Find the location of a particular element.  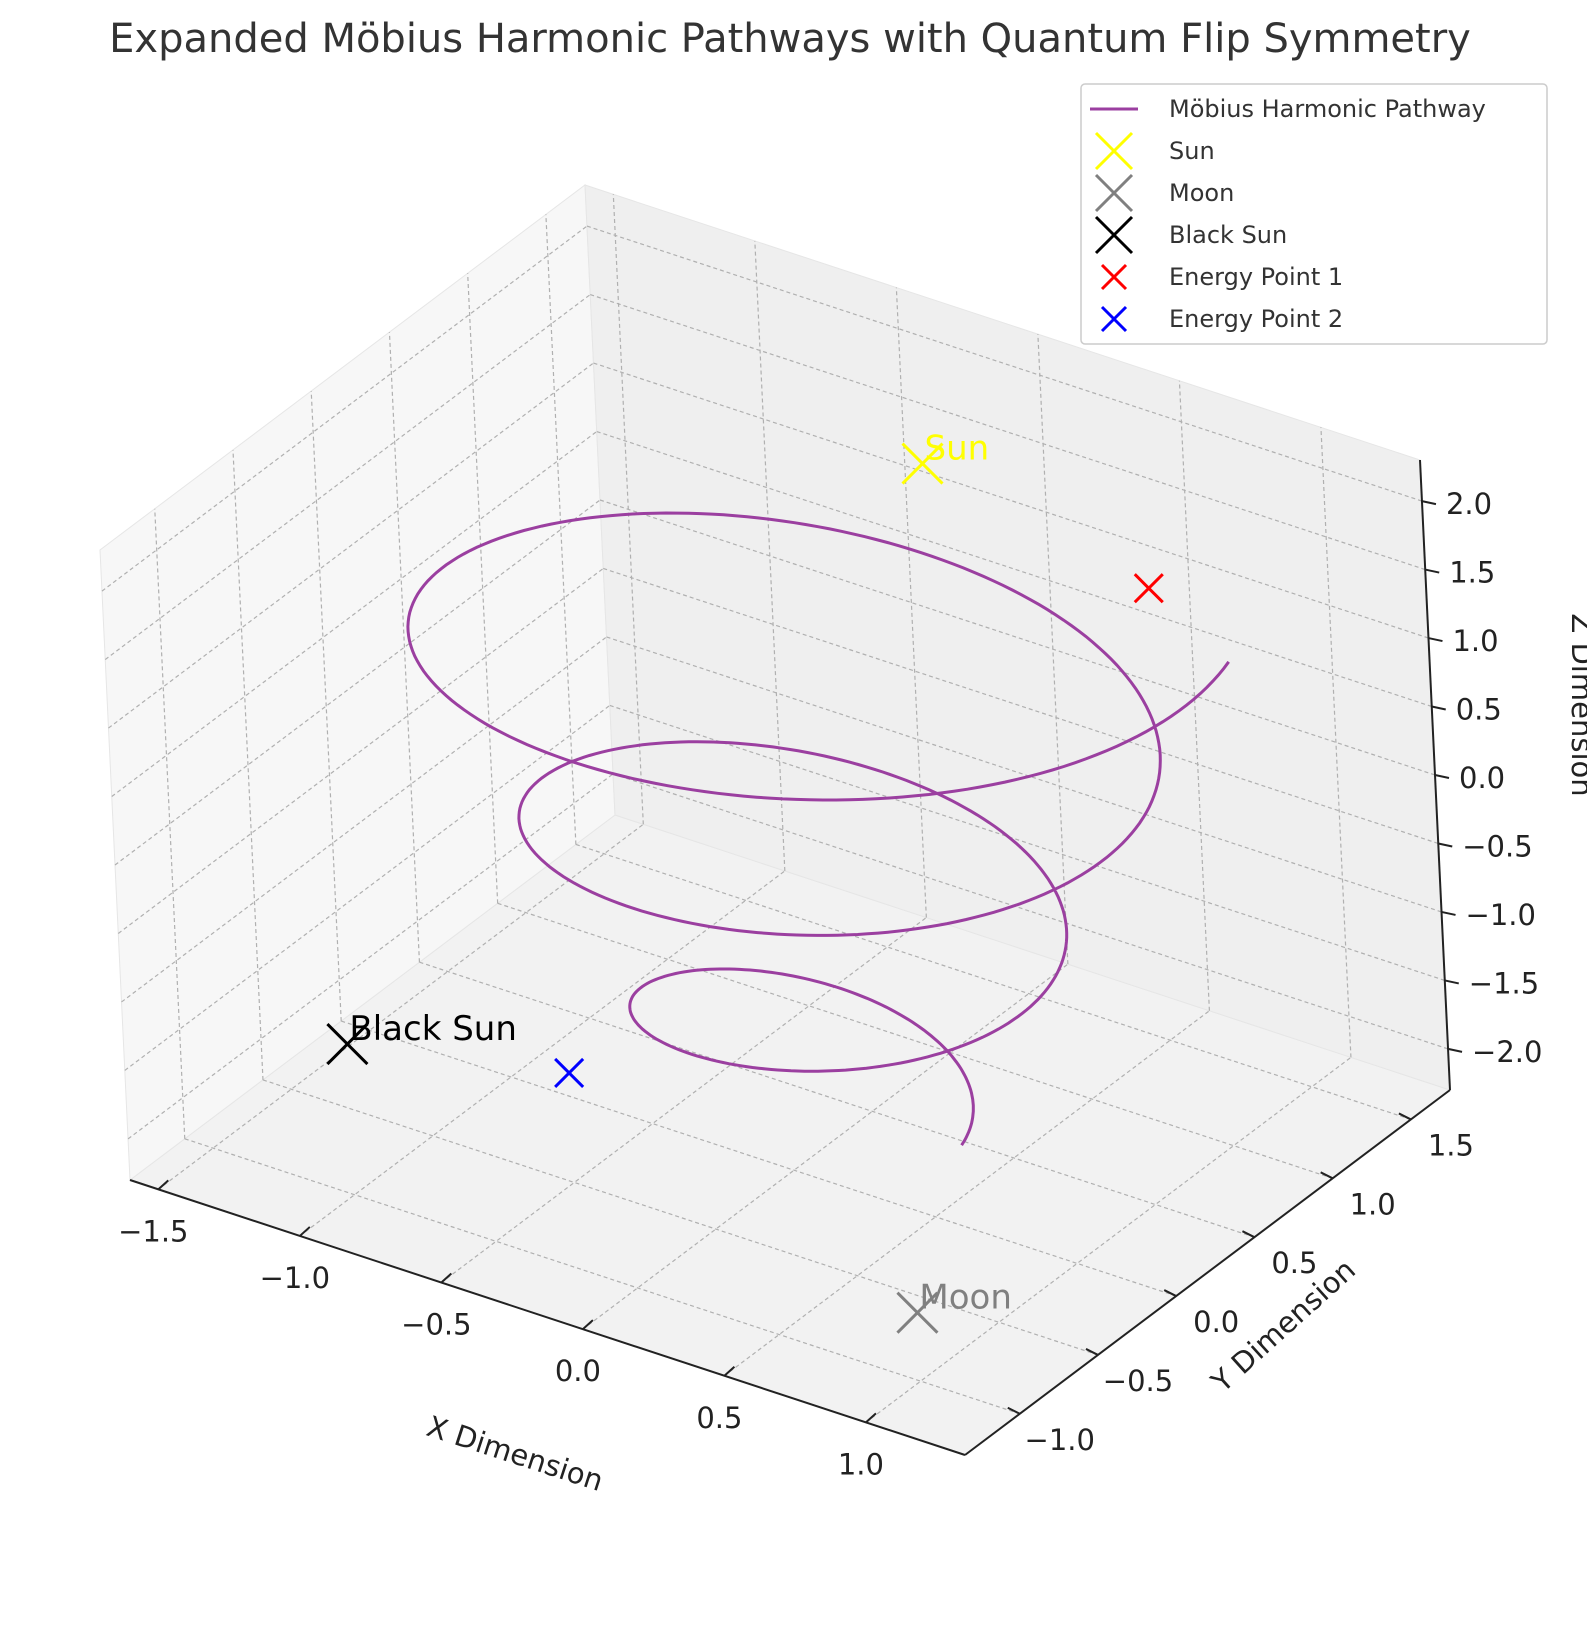

z-tick-label: 0.5 is located at coordinates (1479, 710).